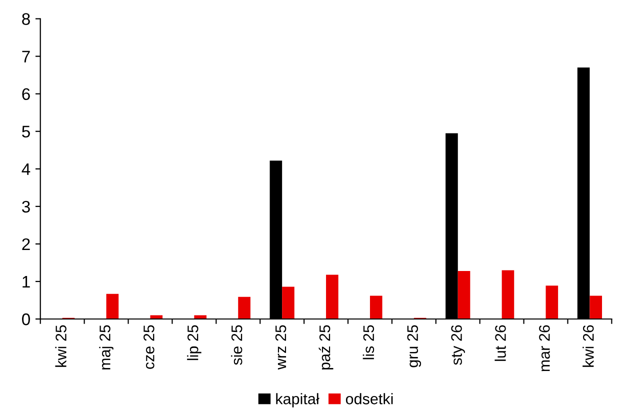 This screenshot has width=621, height=417. I want to click on x-tick-label: wrz 25, so click(280, 347).